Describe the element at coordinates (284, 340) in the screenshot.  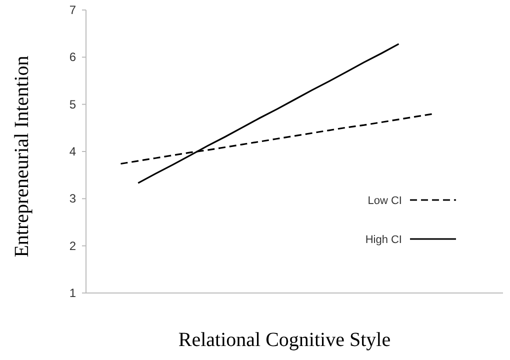
I see `x-axis-title: Relational Cognitive Style` at that location.